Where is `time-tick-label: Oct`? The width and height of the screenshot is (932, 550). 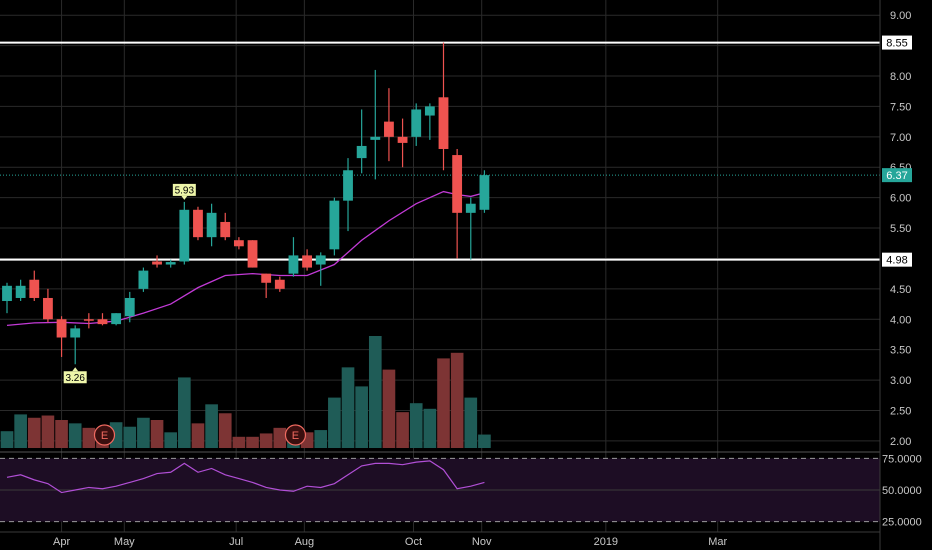
time-tick-label: Oct is located at coordinates (413, 542).